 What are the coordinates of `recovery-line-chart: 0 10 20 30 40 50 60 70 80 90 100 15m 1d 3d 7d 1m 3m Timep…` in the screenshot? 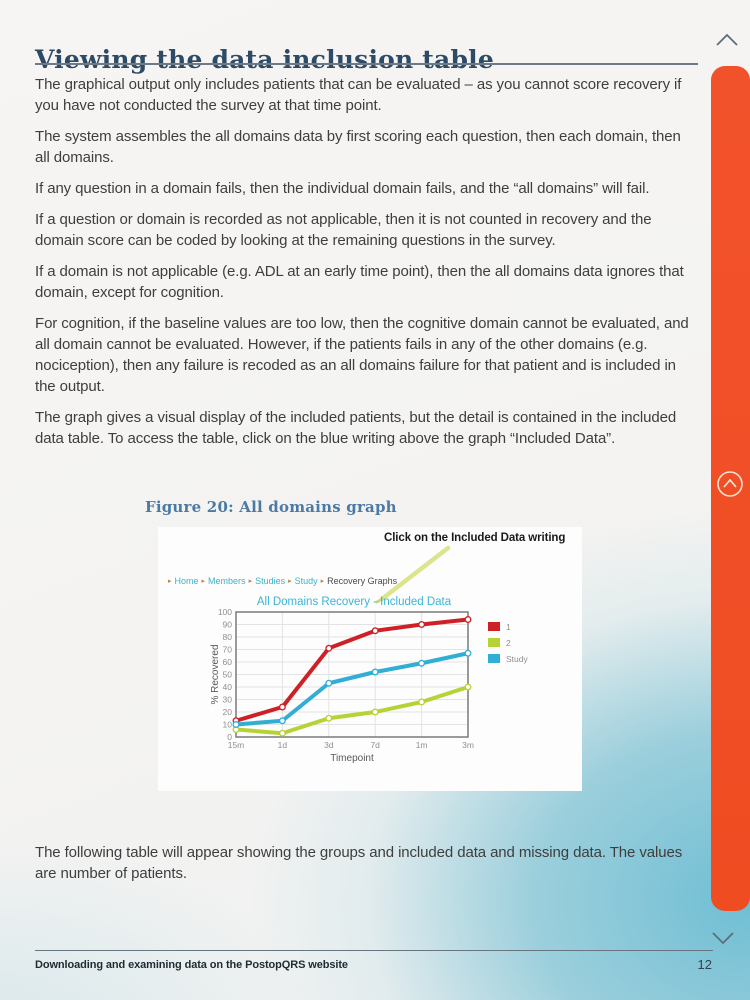 It's located at (369, 680).